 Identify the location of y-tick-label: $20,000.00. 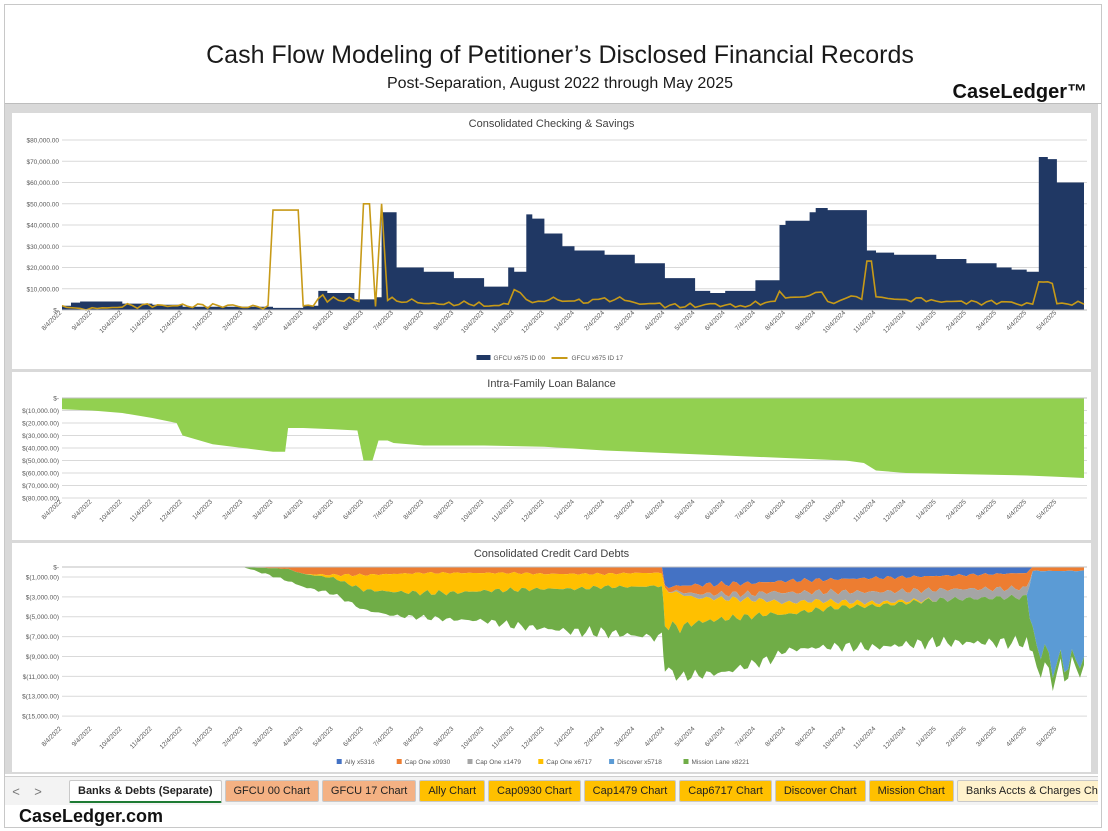
(42, 268).